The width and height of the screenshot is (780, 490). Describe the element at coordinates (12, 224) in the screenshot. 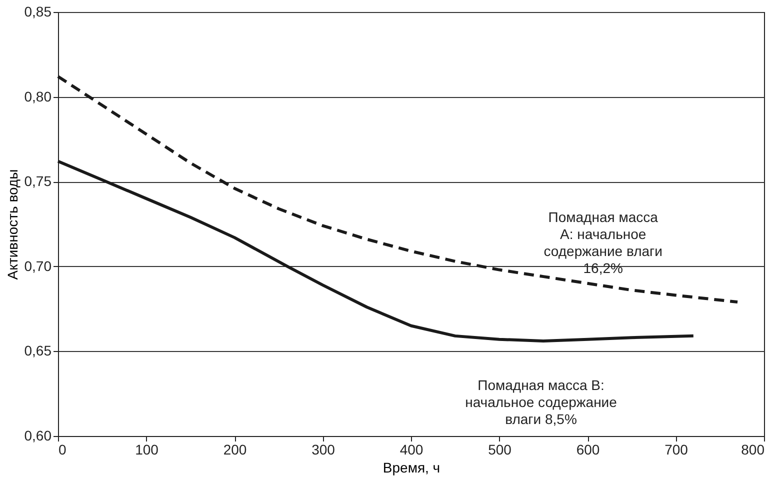

I see `y-axis-title: Активность воды` at that location.